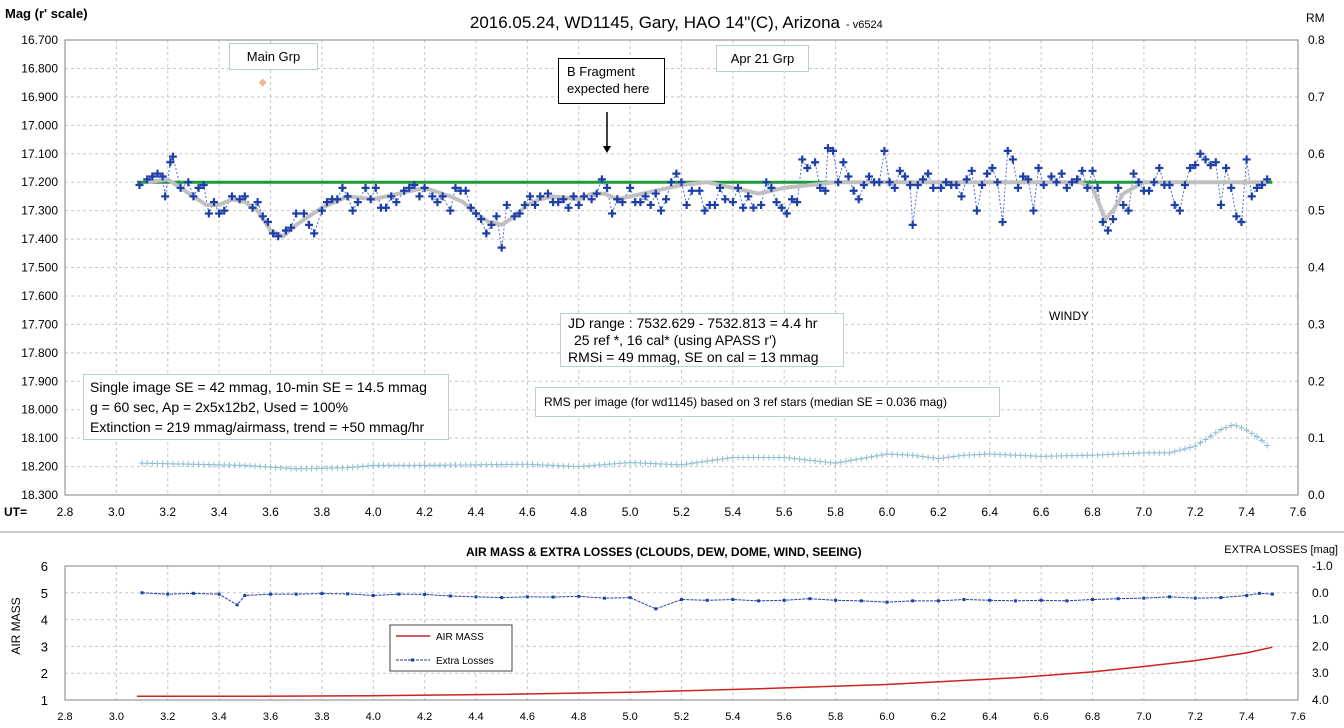 The width and height of the screenshot is (1344, 728). Describe the element at coordinates (1041, 512) in the screenshot. I see `top-x-tick-label: 6.6` at that location.